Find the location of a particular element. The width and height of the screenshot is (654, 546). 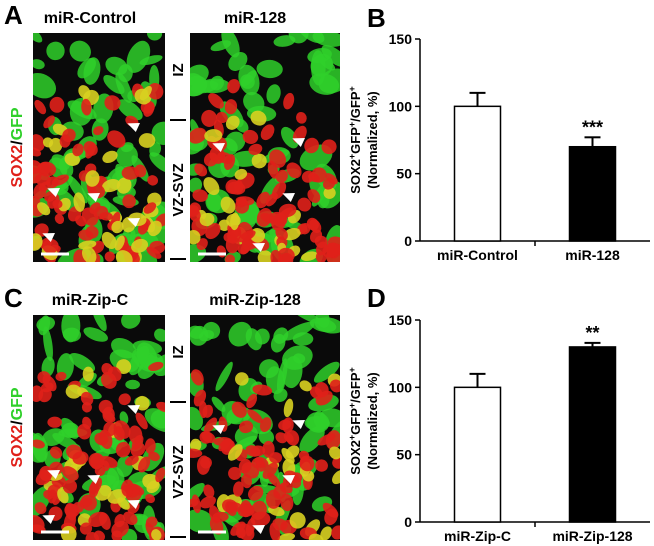

y-axis-label-part: GFP is located at coordinates (355, 421).